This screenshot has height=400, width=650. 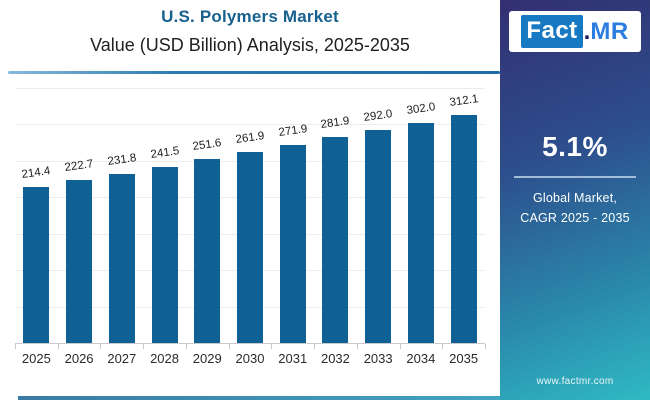 I want to click on x-tick-label: 2029, so click(x=207, y=358).